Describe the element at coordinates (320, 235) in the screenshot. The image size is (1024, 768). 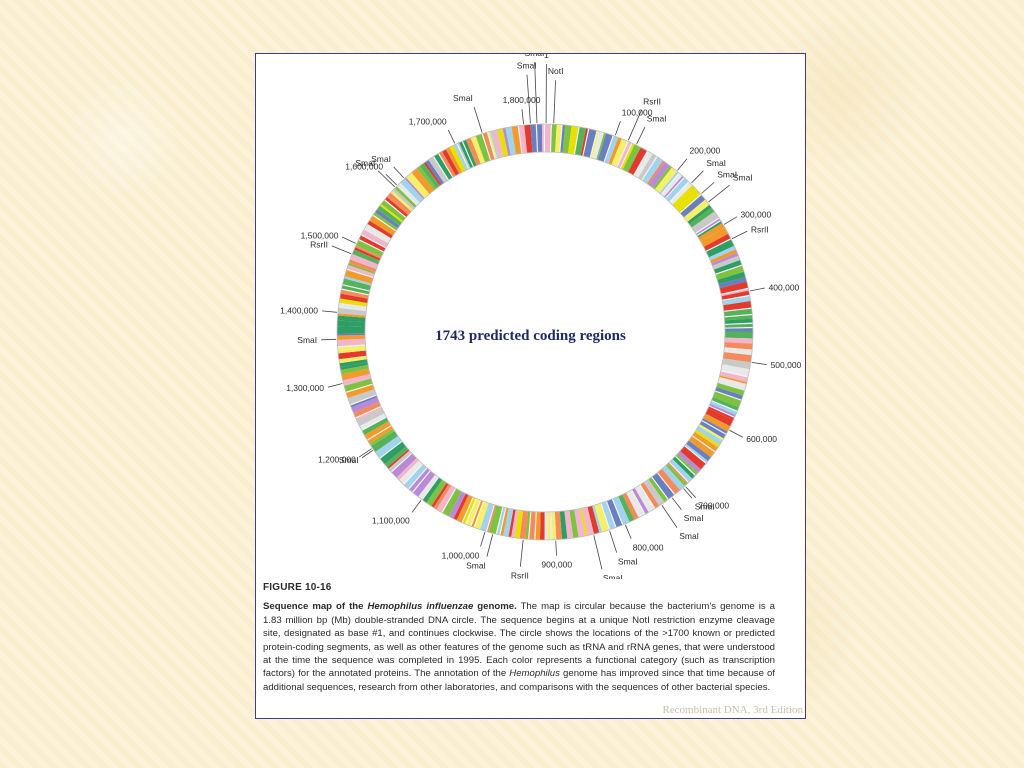
I see `position-marker-label: 1,500,000` at that location.